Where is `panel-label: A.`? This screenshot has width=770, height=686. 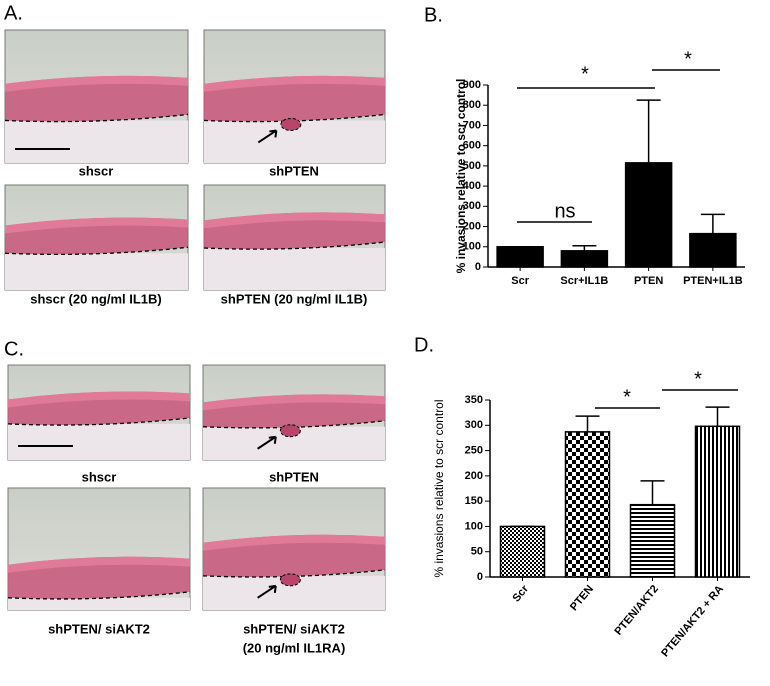 panel-label: A. is located at coordinates (13, 13).